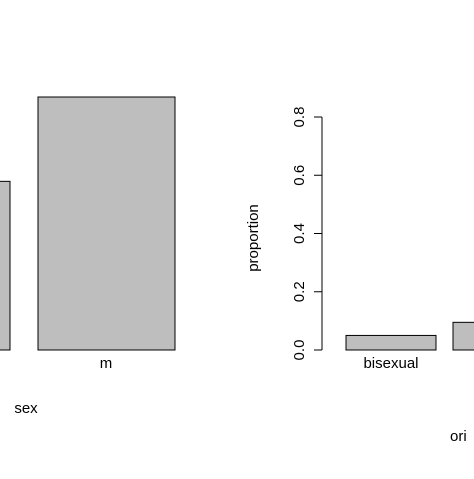  What do you see at coordinates (299, 291) in the screenshot?
I see `y-tick-label: 0.2` at bounding box center [299, 291].